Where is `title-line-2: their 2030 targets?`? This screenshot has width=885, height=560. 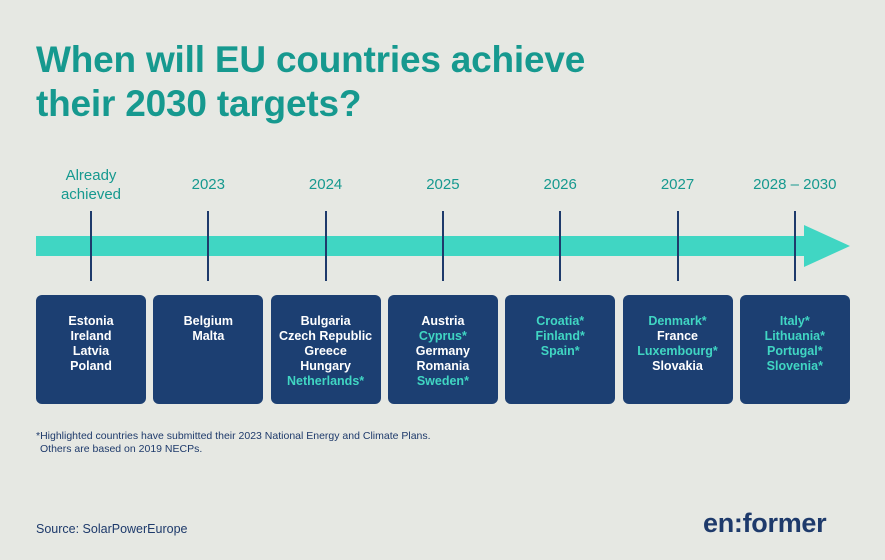 title-line-2: their 2030 targets? is located at coordinates (199, 103).